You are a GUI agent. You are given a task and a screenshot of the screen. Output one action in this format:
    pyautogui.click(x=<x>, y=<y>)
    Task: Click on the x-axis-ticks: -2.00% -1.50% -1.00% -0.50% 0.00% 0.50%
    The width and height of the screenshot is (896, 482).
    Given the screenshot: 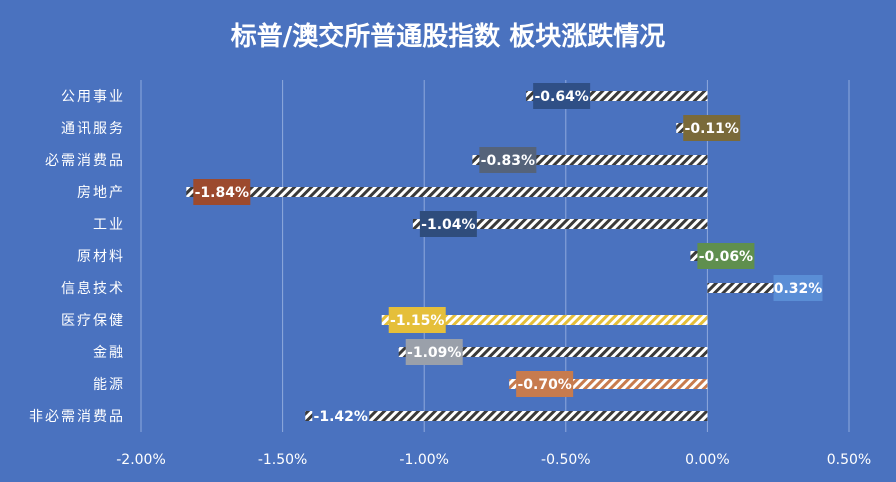 What is the action you would take?
    pyautogui.click(x=493, y=460)
    